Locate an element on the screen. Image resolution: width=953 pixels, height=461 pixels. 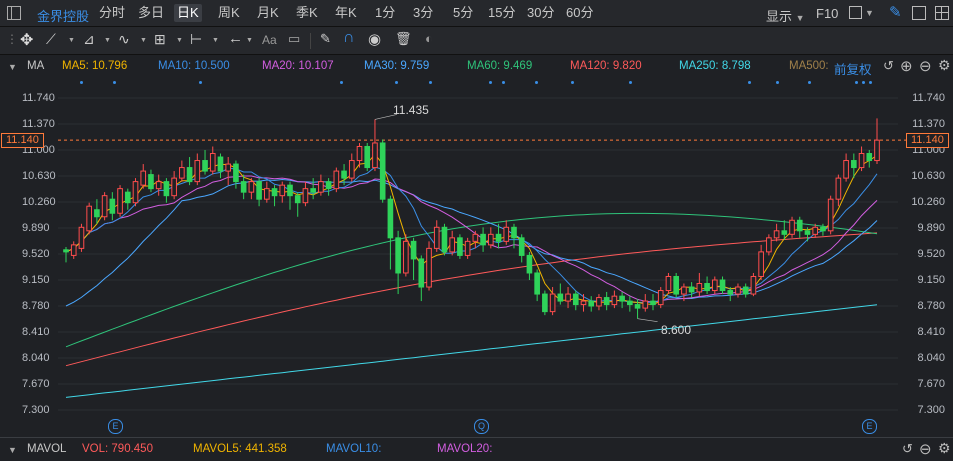
y-tick-left: 11.740 is located at coordinates (38, 98).